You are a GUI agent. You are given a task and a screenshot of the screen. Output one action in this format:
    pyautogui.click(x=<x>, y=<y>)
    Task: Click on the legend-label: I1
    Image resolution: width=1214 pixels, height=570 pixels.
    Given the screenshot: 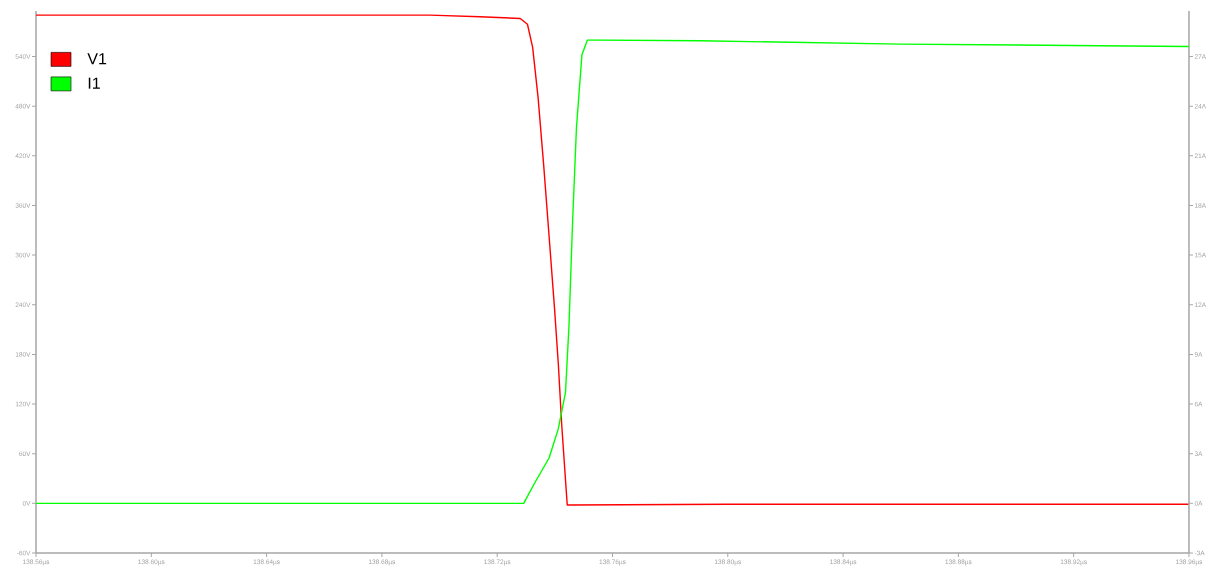 What is the action you would take?
    pyautogui.click(x=94, y=83)
    